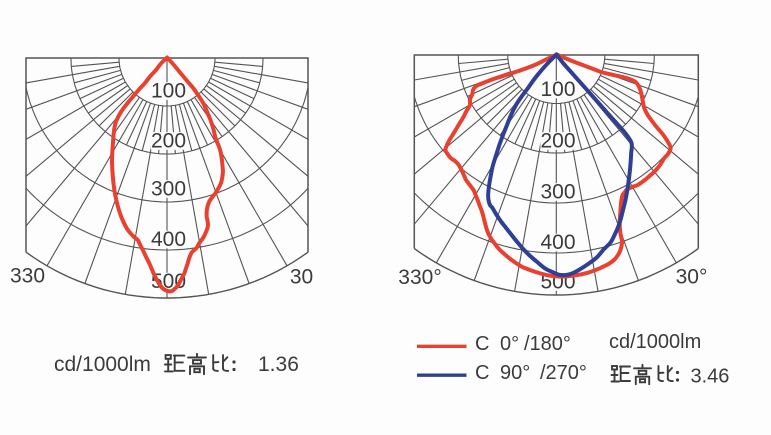  I want to click on svg-text: 3.46, so click(710, 377).